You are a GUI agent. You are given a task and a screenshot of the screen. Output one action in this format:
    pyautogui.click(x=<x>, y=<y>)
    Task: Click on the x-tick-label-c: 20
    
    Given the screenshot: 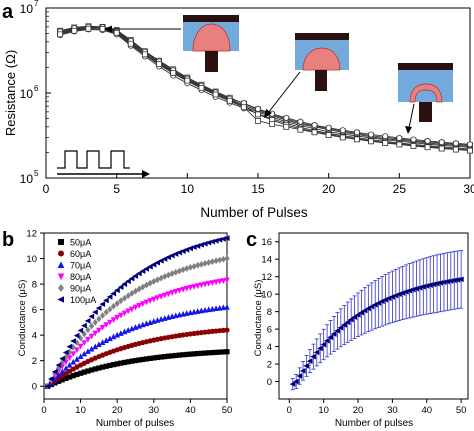 What is the action you would take?
    pyautogui.click(x=358, y=410)
    